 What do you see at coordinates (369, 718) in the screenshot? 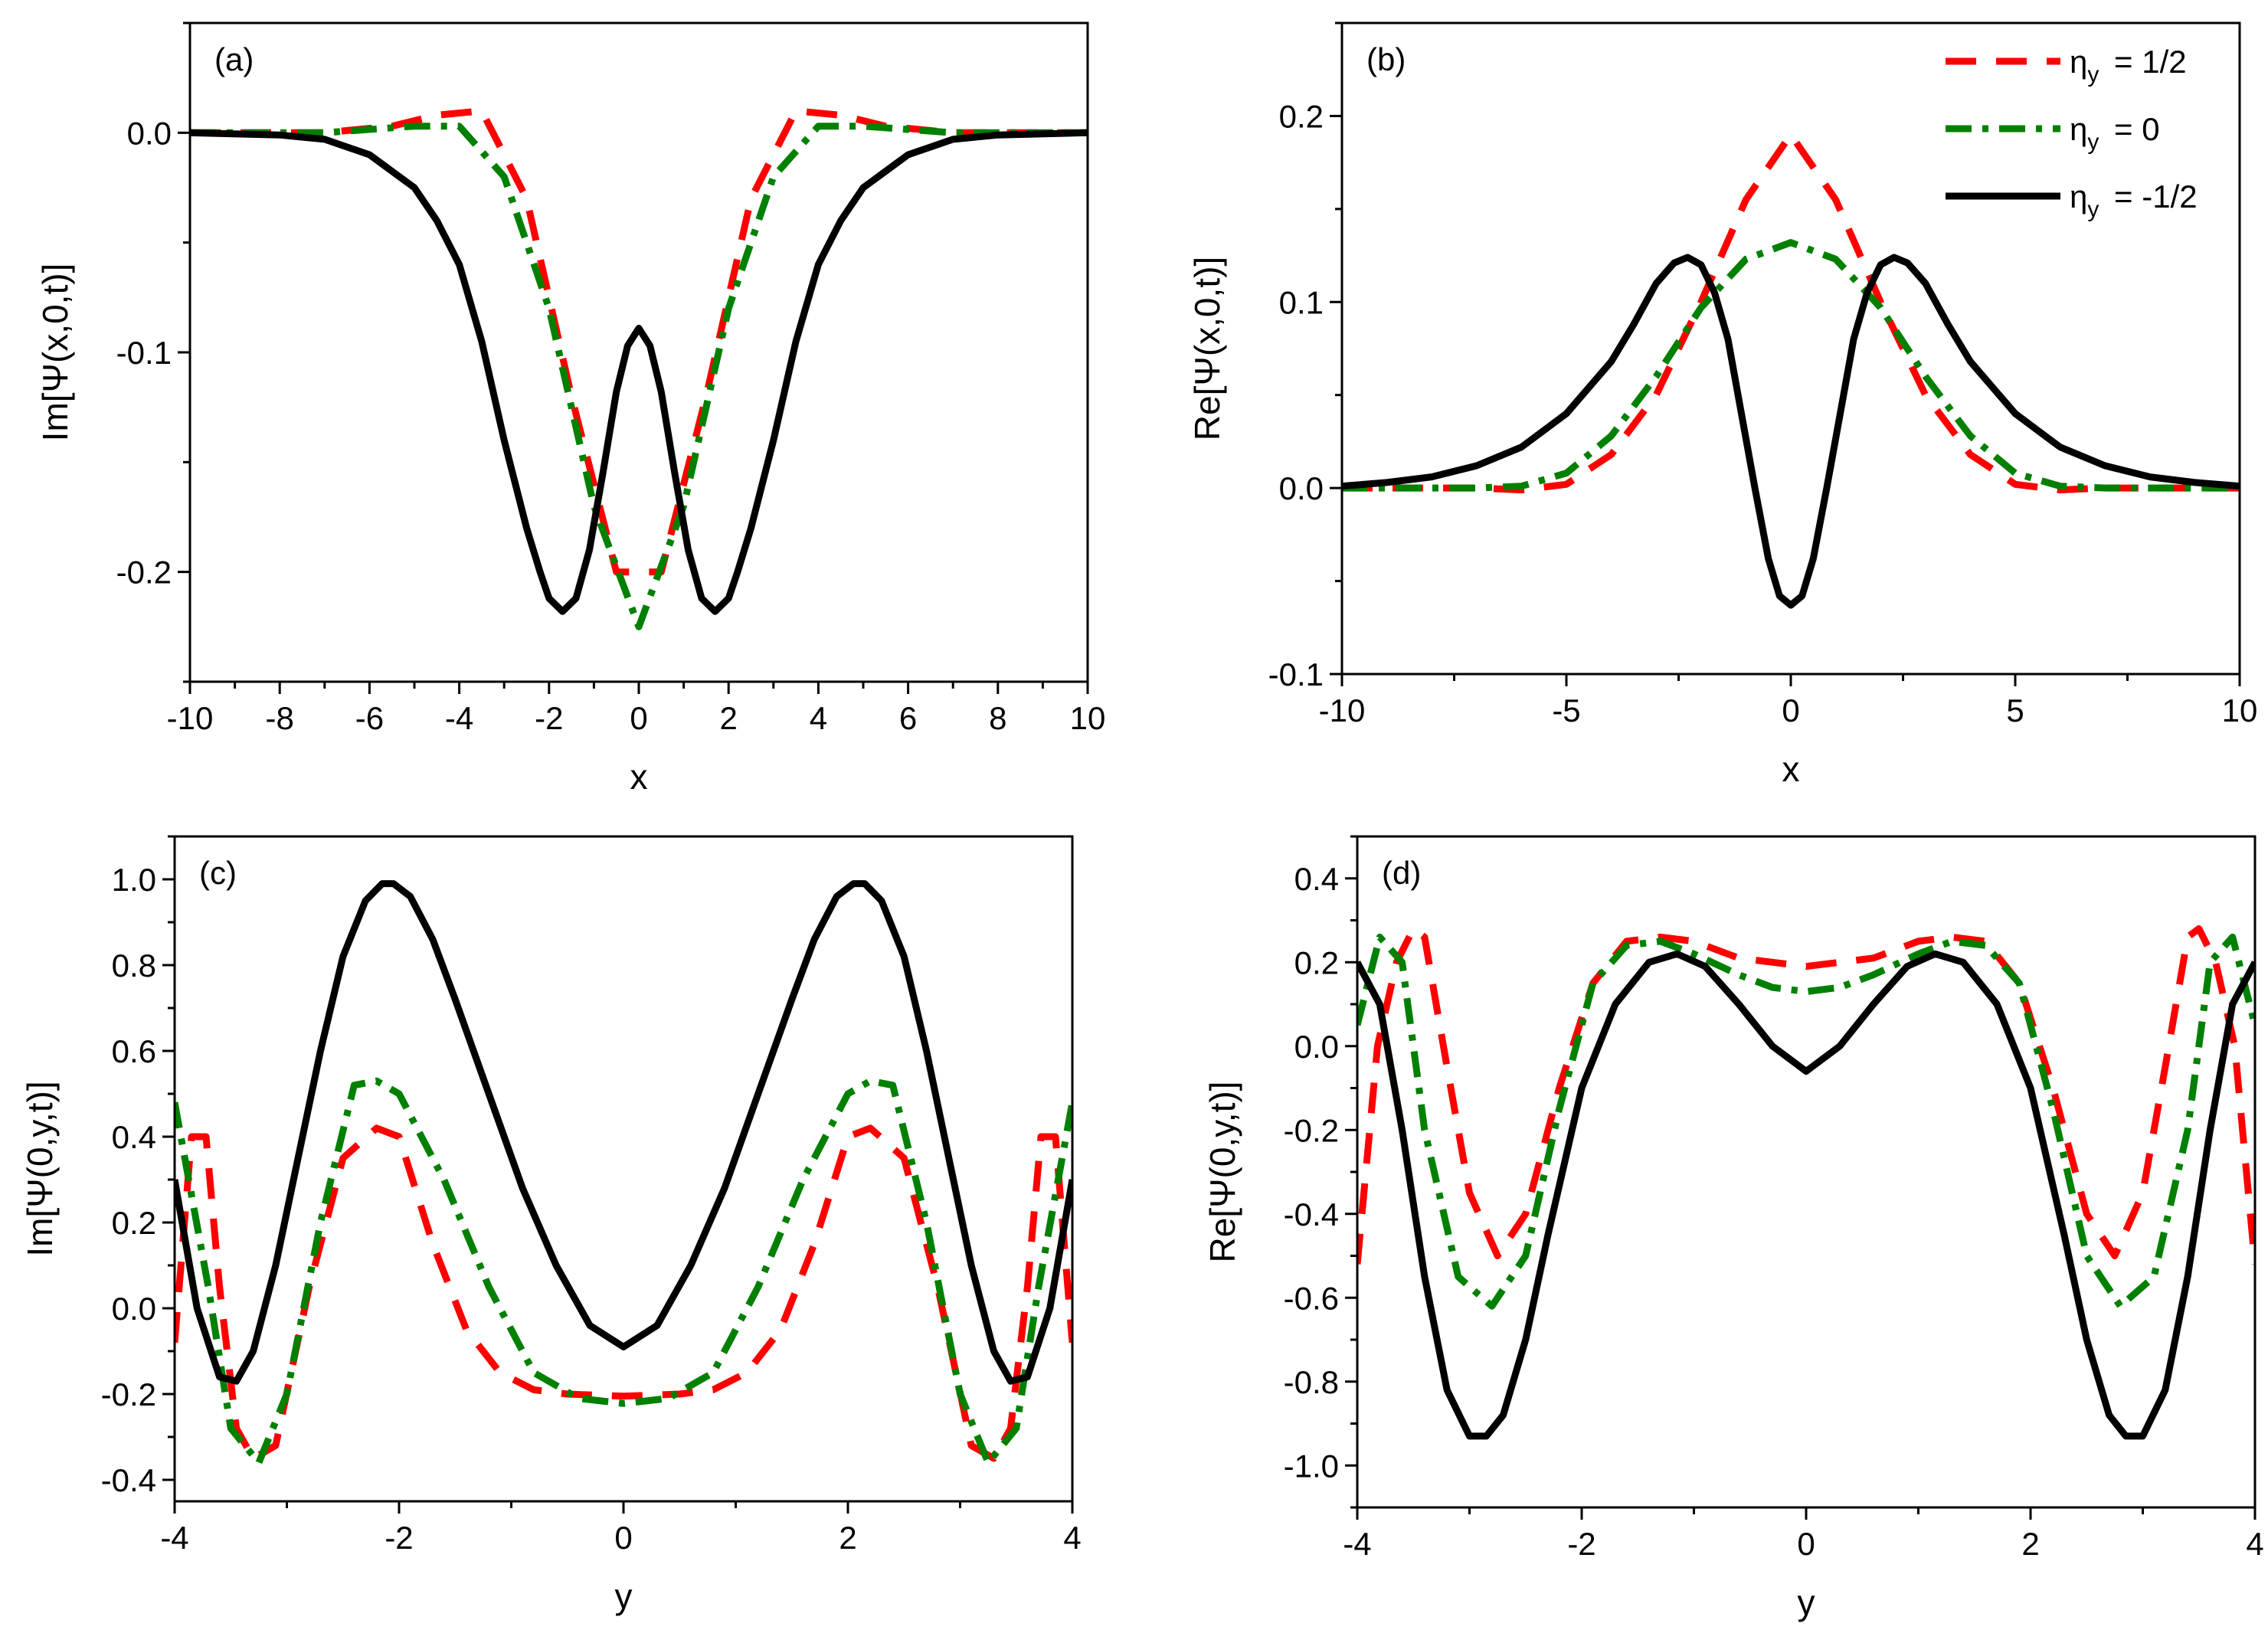
I see `x-tick-label: -6` at bounding box center [369, 718].